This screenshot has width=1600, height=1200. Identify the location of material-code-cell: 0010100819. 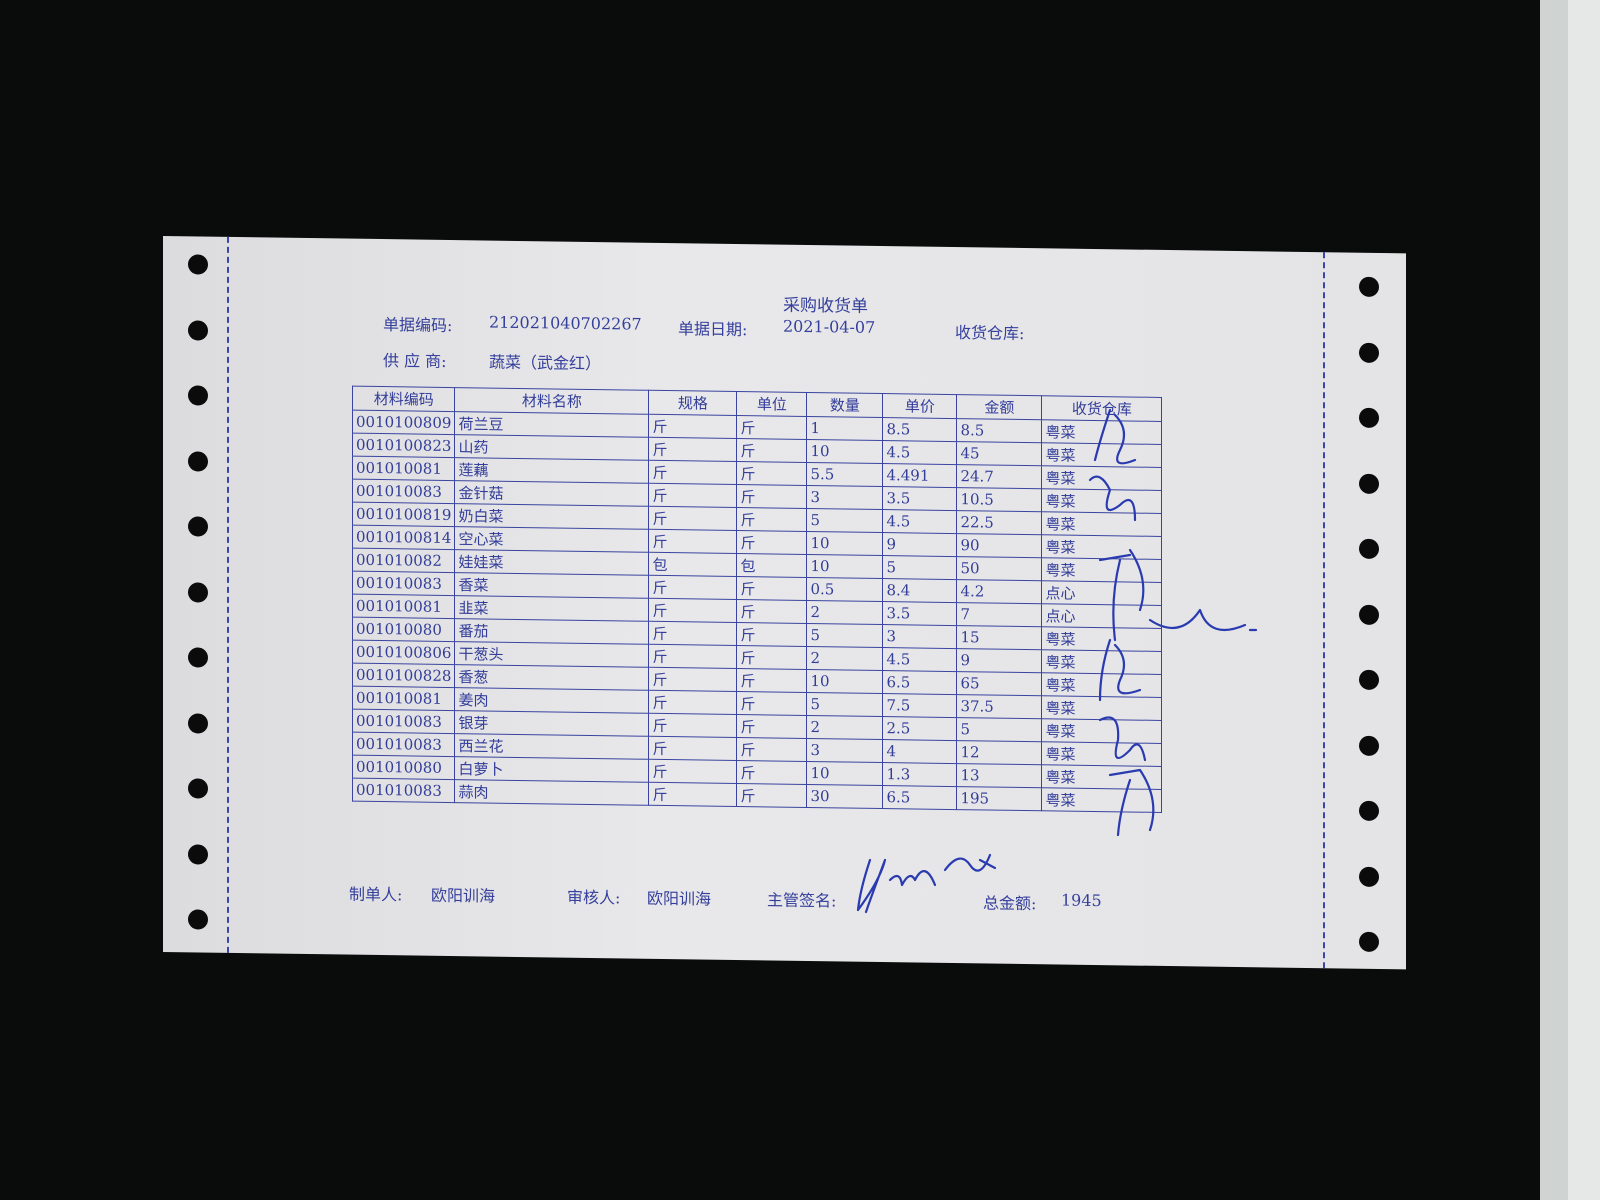
(403, 514).